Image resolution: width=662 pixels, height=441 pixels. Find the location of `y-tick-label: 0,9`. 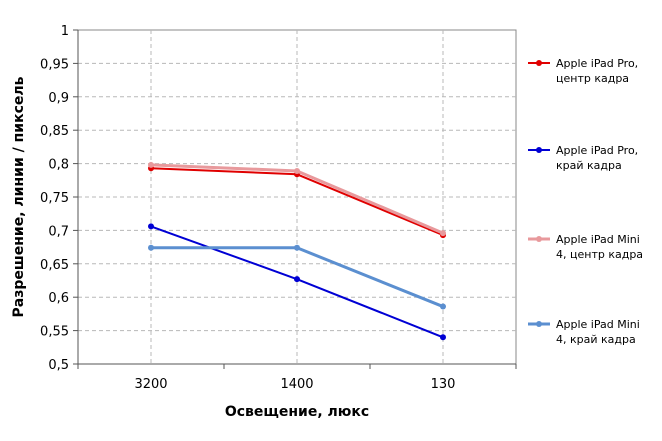

y-tick-label: 0,9 is located at coordinates (58, 98).